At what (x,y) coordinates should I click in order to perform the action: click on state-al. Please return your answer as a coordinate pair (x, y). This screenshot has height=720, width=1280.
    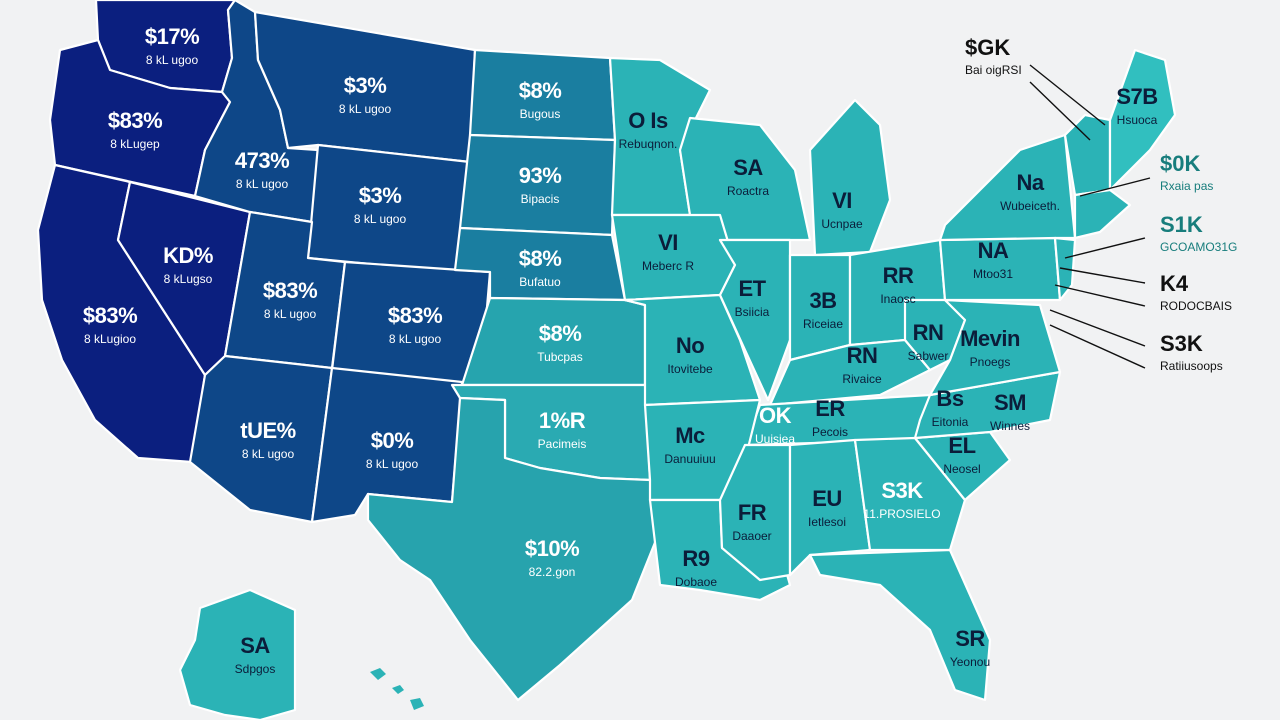
    Looking at the image, I should click on (830, 507).